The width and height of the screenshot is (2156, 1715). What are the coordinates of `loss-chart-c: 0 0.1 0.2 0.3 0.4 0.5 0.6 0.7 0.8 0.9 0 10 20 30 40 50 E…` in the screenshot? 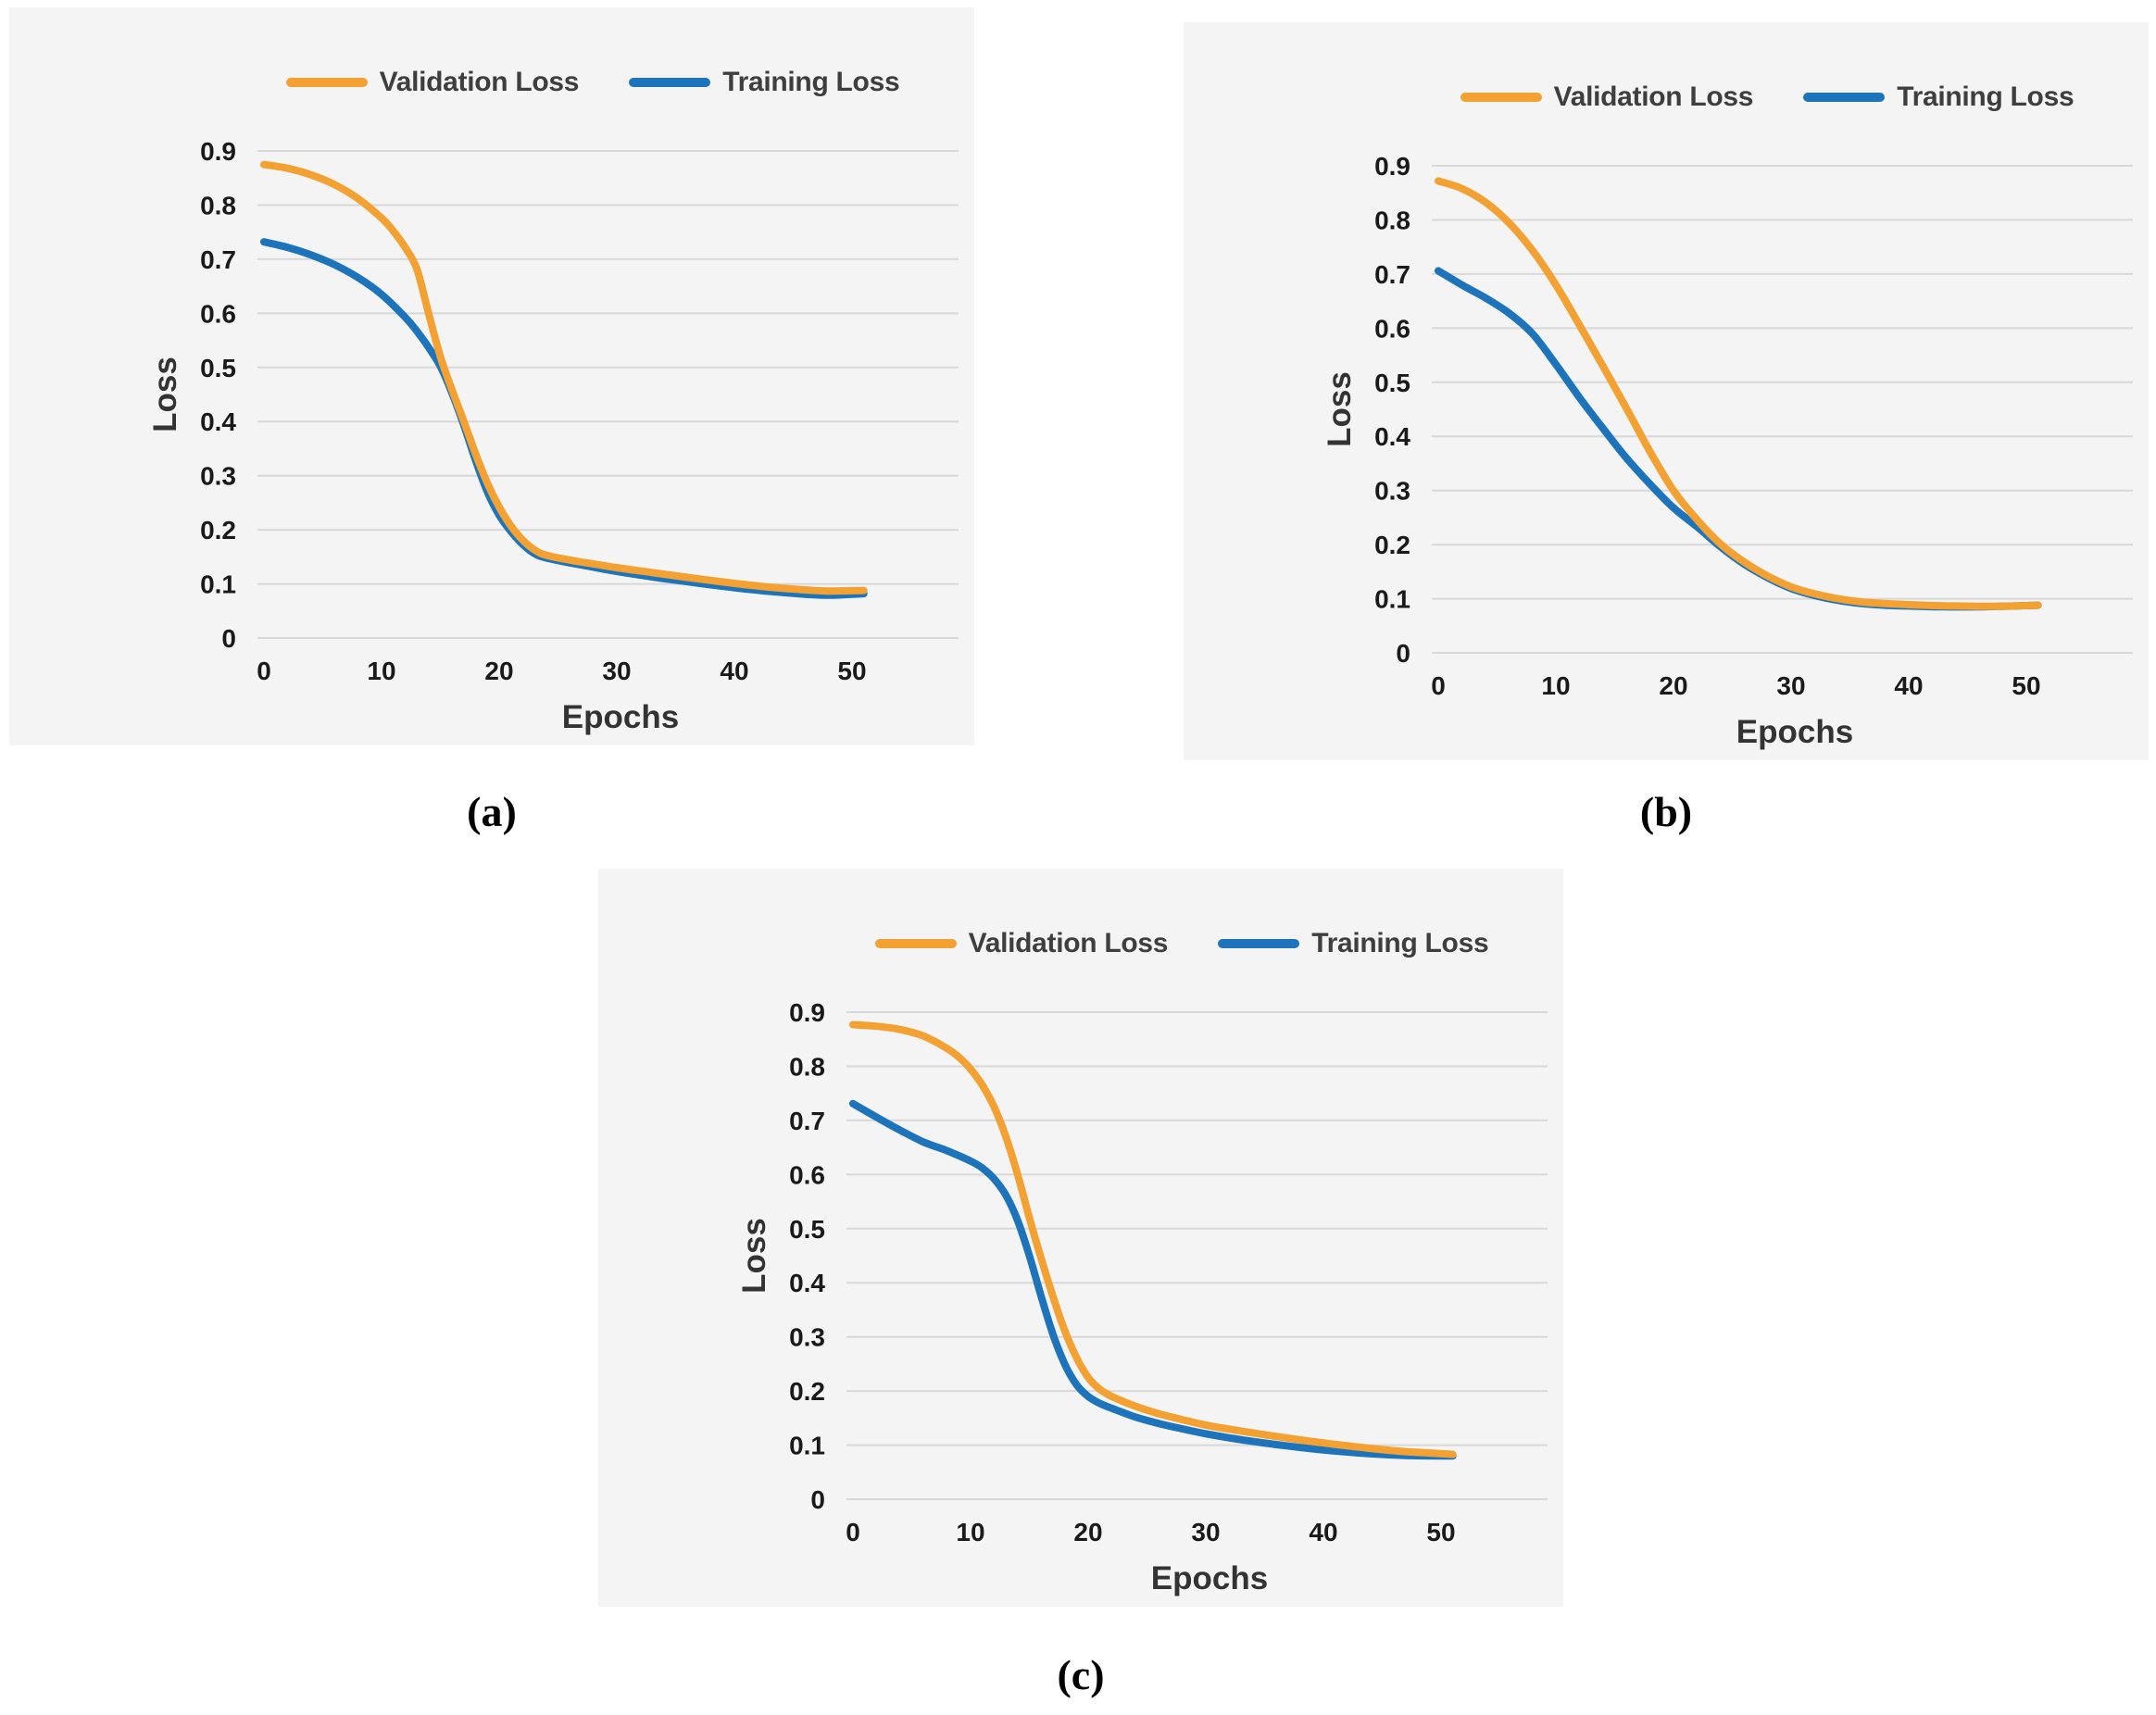 It's located at (1142, 1297).